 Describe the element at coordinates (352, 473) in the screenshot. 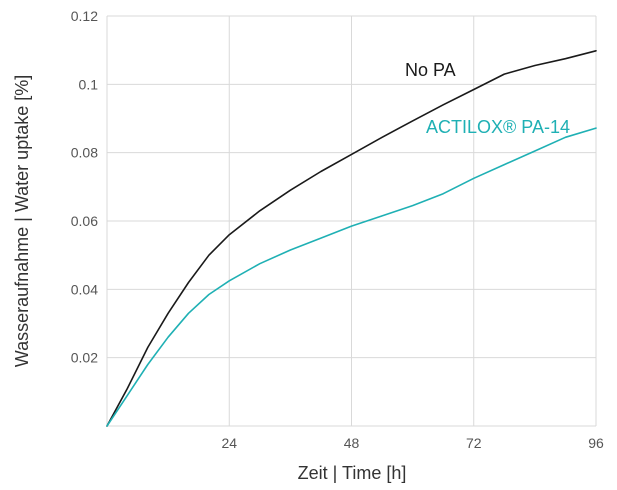

I see `x-axis-title: Zeit | Time [h]` at that location.